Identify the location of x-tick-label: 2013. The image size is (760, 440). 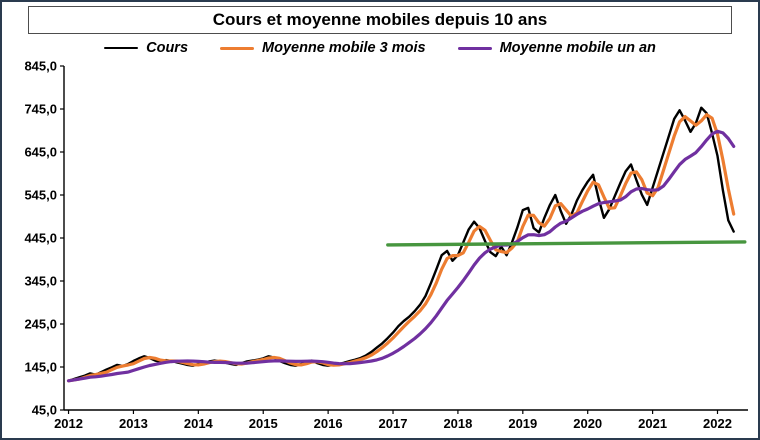
(133, 423).